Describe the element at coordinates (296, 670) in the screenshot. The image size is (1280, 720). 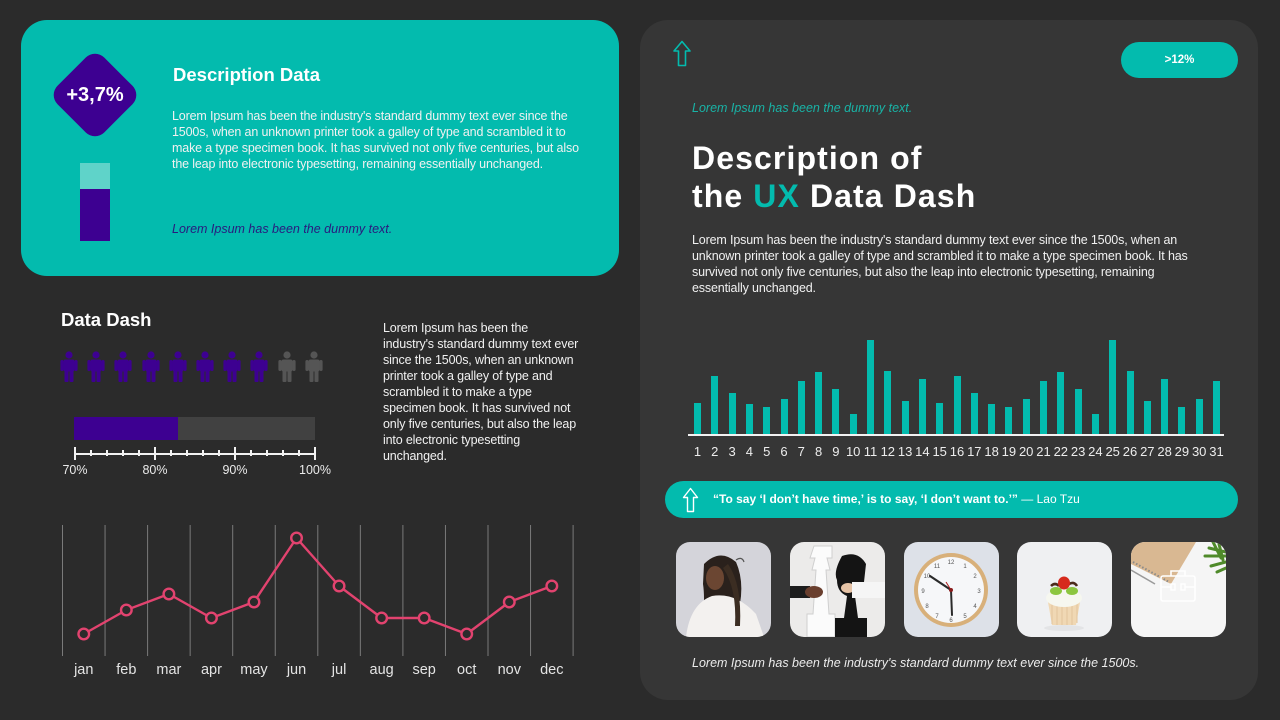
I see `month-label: jun` at that location.